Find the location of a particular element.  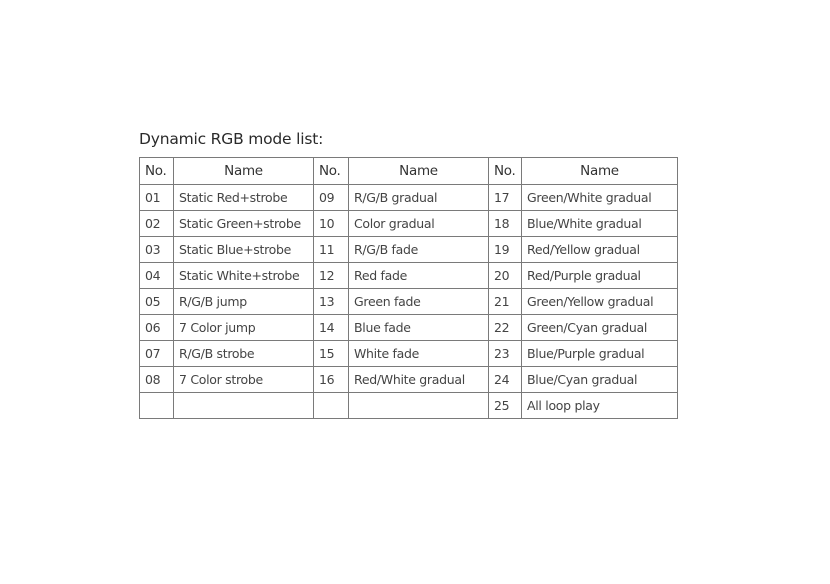

mode-name-cell: R/G/B jump is located at coordinates (243, 301).